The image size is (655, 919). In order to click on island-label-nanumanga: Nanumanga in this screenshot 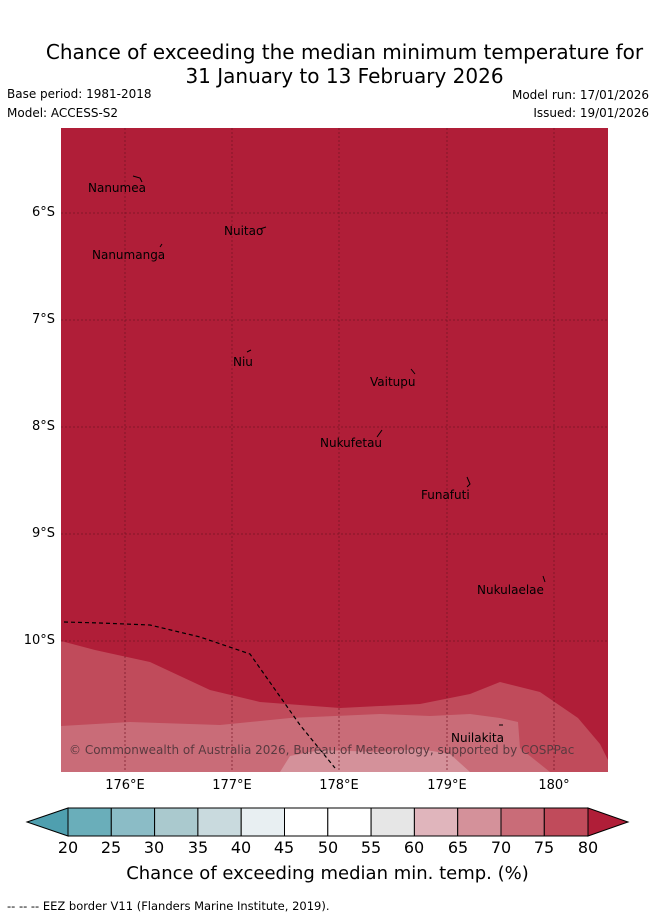, I will do `click(128, 255)`.